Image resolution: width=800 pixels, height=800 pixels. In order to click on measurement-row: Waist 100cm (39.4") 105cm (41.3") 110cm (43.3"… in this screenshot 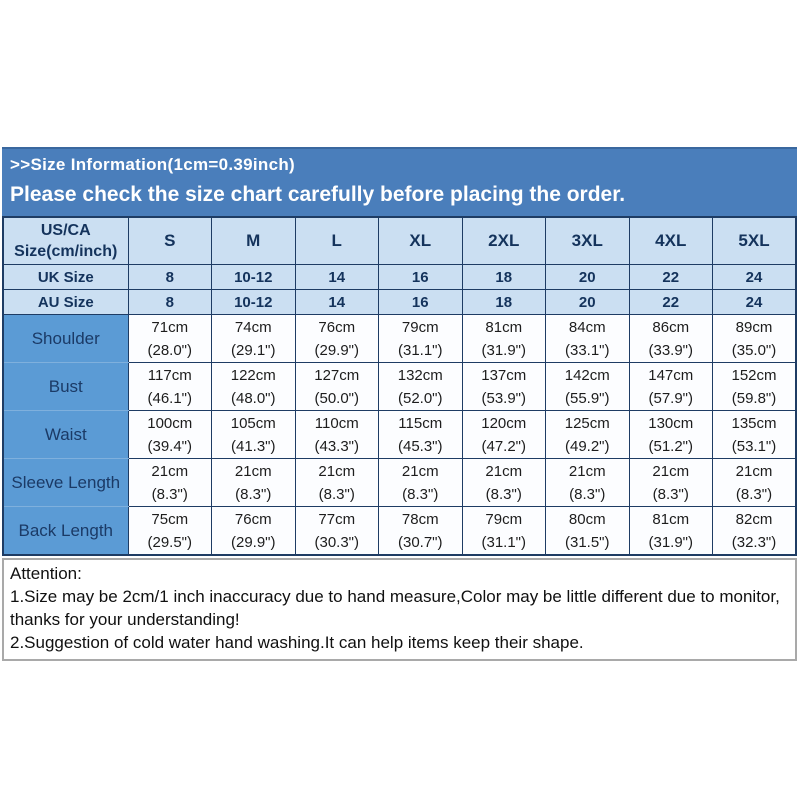, I will do `click(399, 434)`.